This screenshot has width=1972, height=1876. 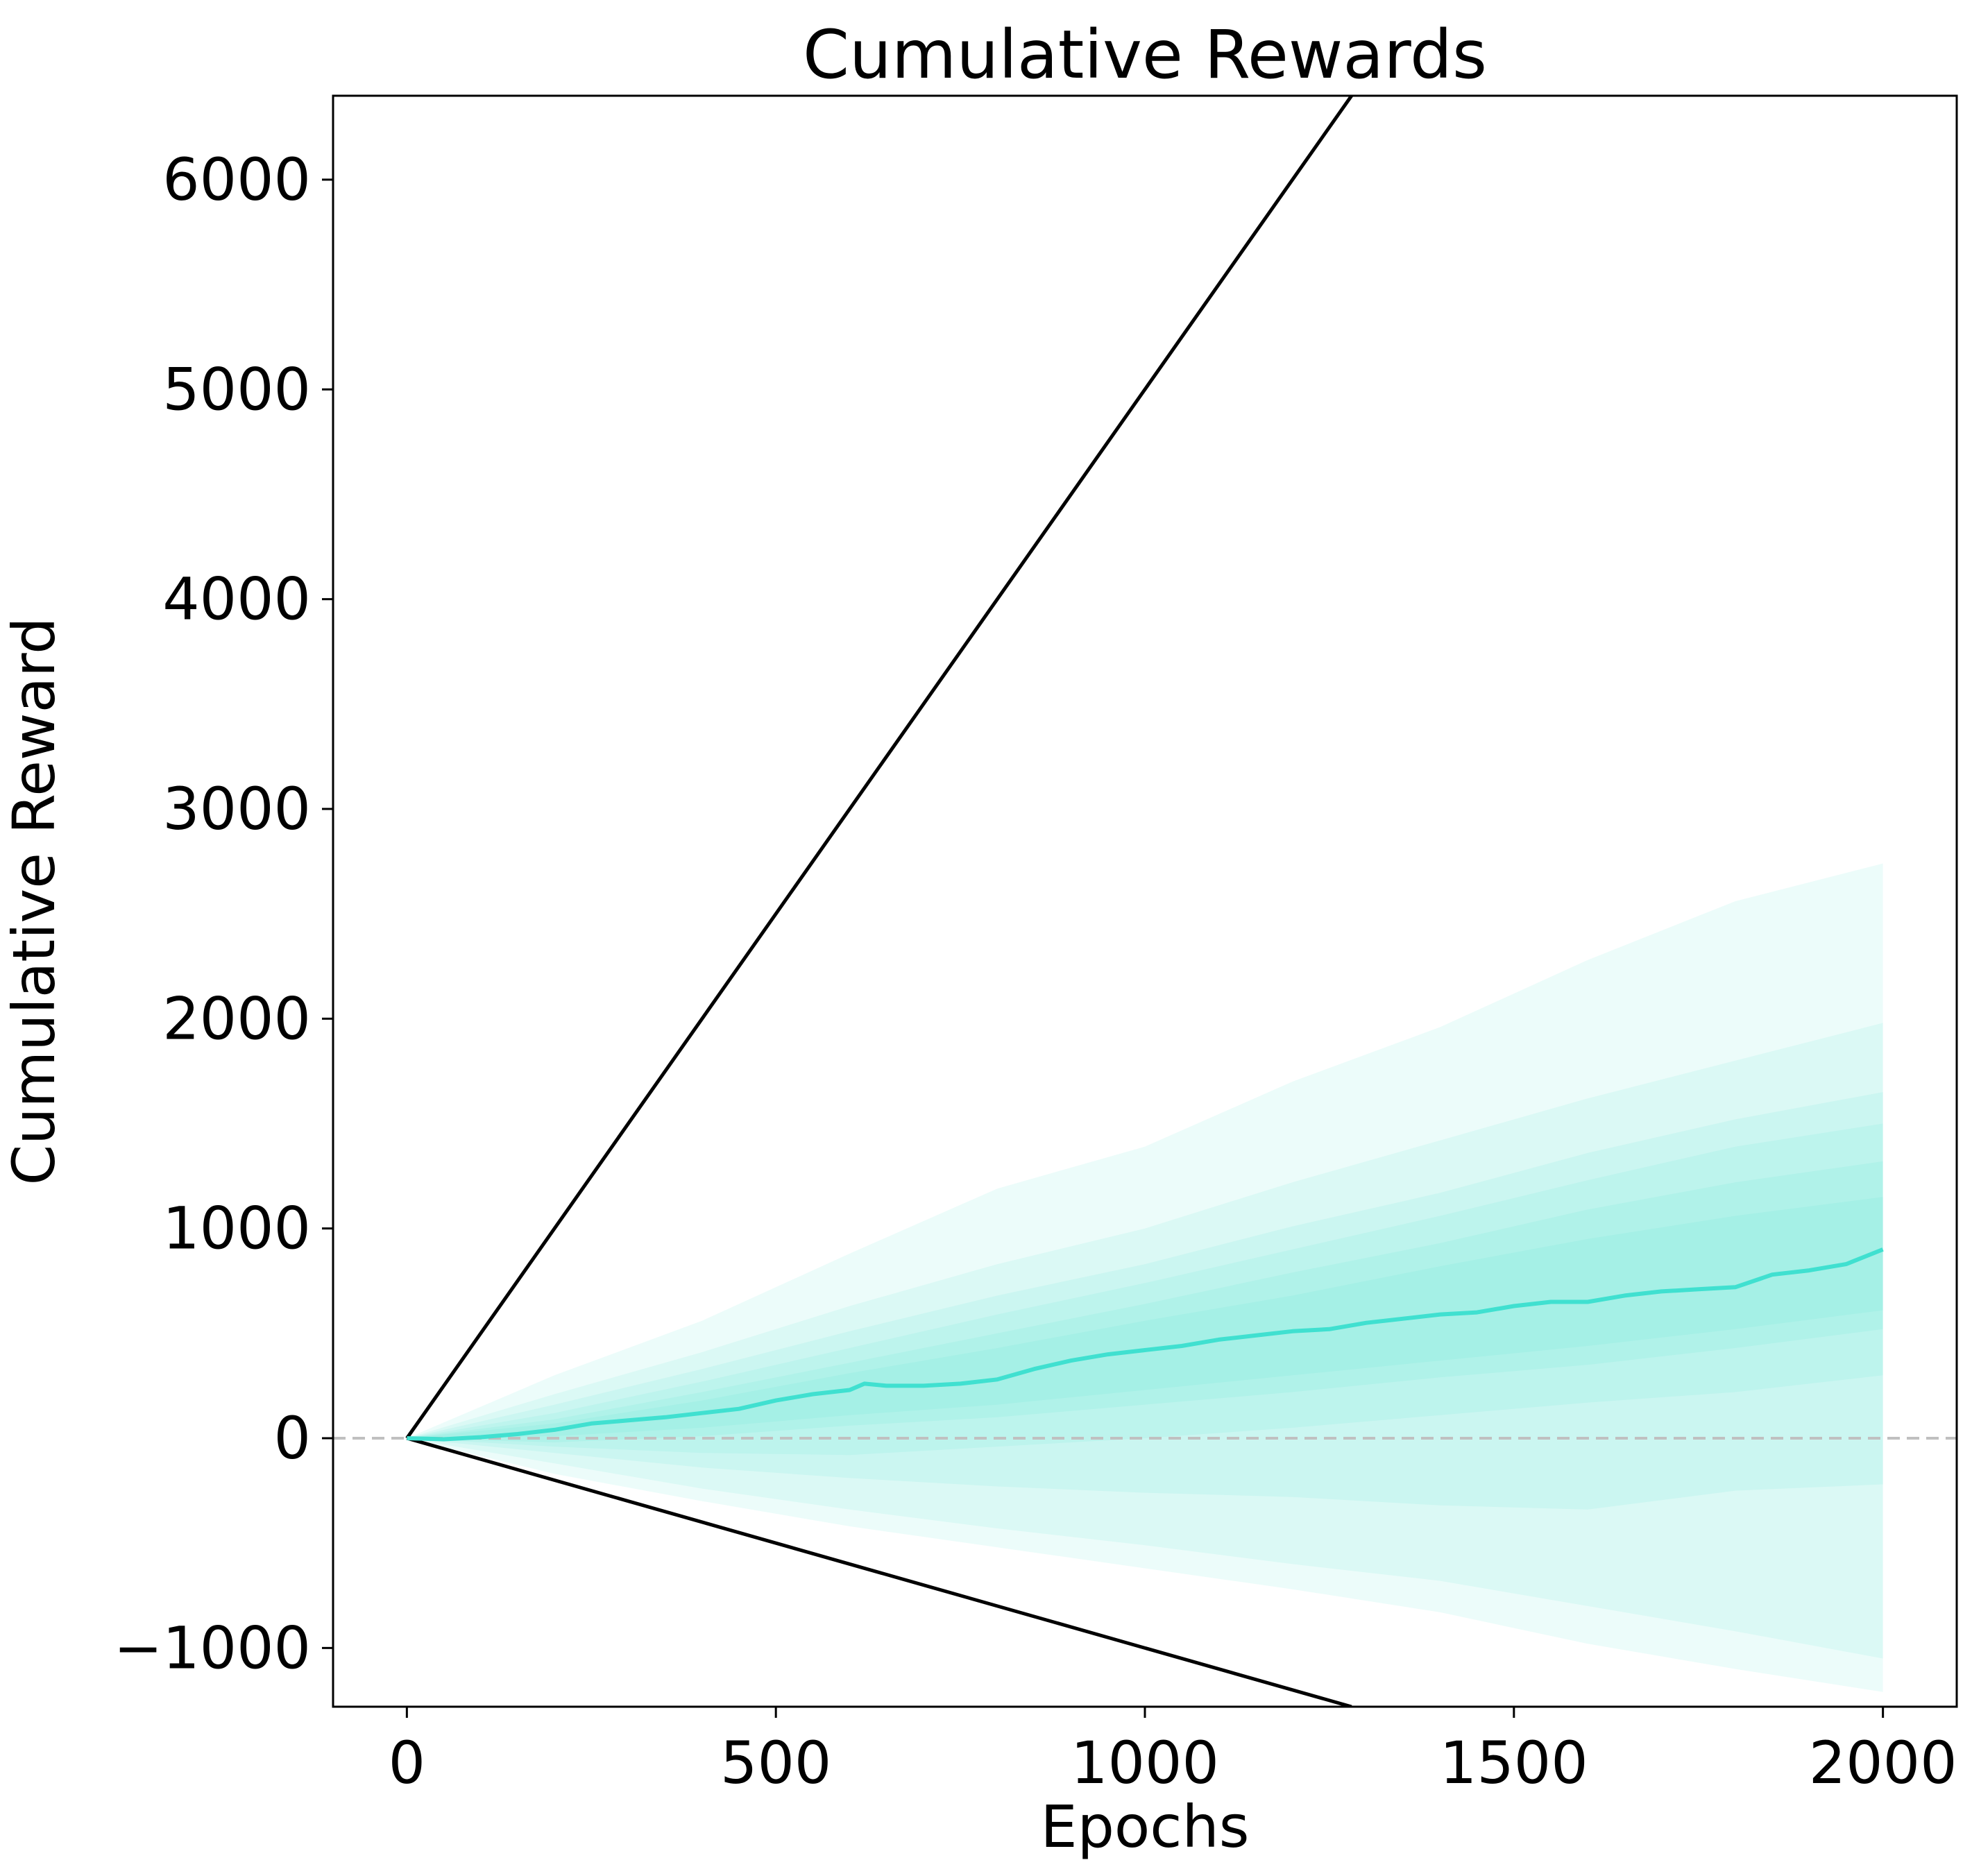 What do you see at coordinates (34, 901) in the screenshot?
I see `y-axis-label: Cumulative Reward` at bounding box center [34, 901].